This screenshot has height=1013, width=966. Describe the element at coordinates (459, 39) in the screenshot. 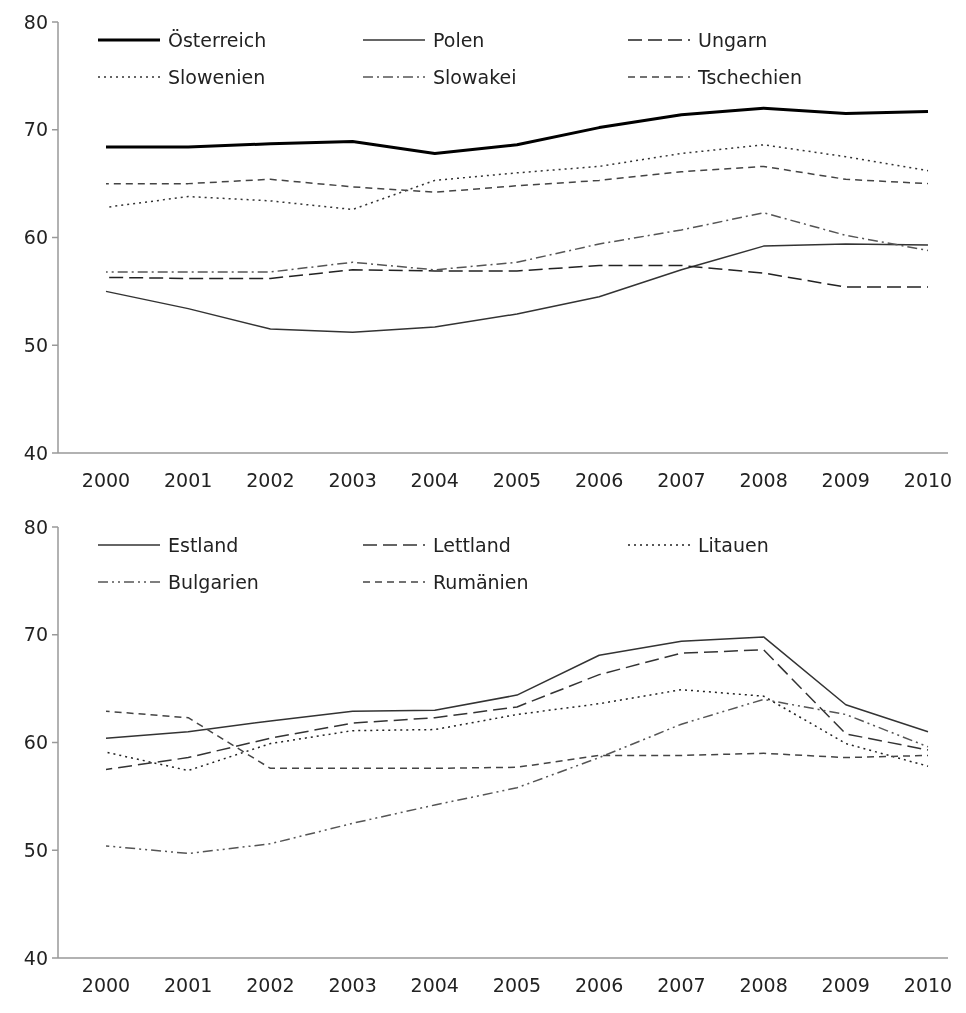

I see `legend-label: Polen` at that location.